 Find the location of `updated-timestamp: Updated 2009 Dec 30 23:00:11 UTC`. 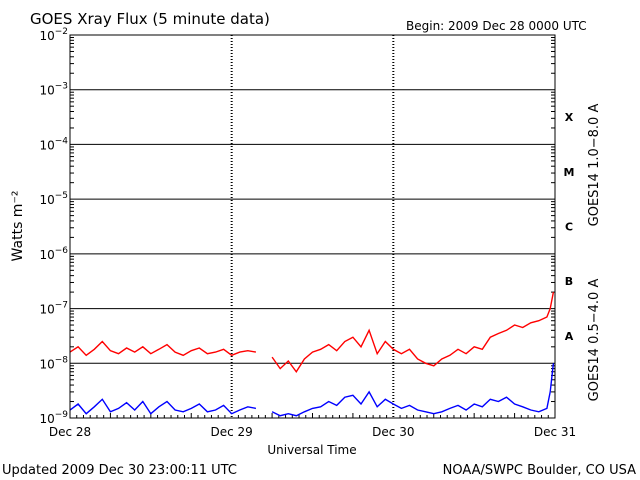

updated-timestamp: Updated 2009 Dec 30 23:00:11 UTC is located at coordinates (119, 470).